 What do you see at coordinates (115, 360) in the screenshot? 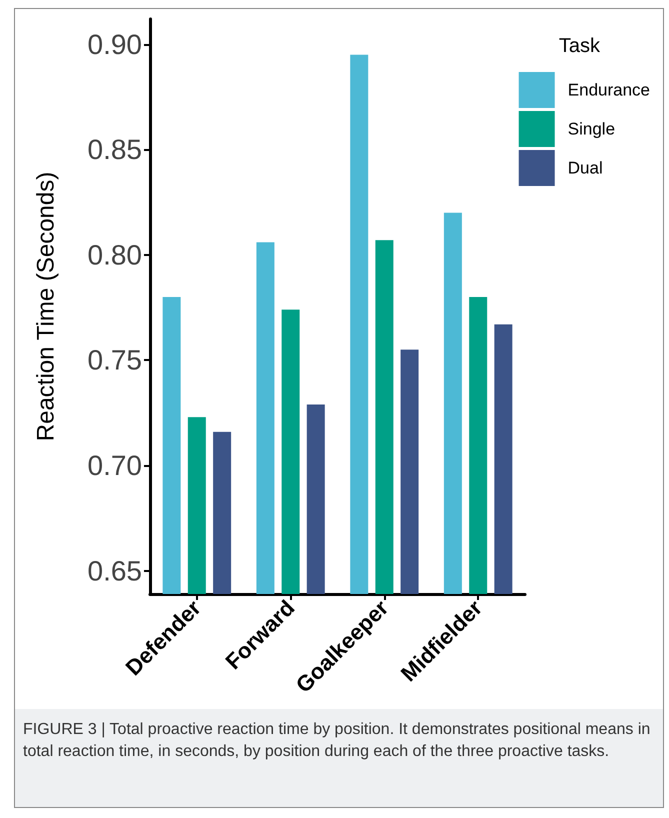
I see `y-tick-label: 0.75` at bounding box center [115, 360].